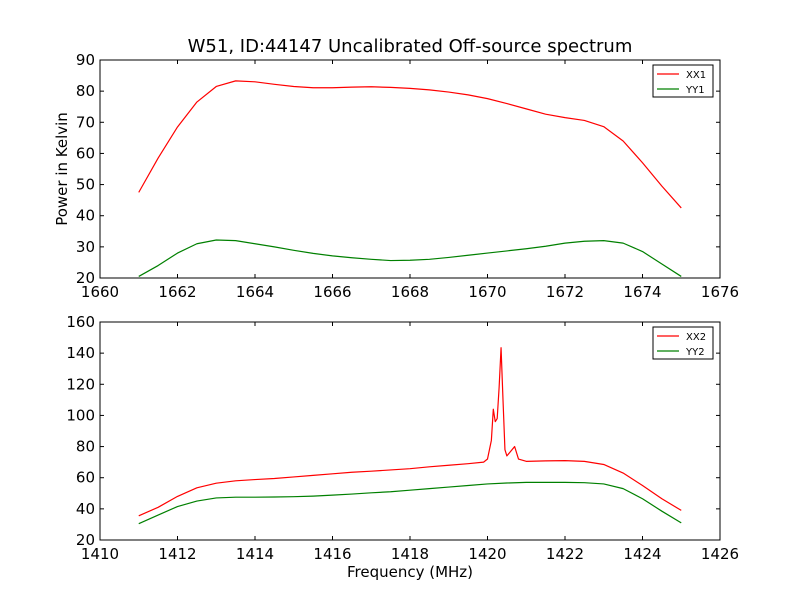 This screenshot has height=600, width=800. I want to click on y-axis-label: Power in Kelvin, so click(62, 169).